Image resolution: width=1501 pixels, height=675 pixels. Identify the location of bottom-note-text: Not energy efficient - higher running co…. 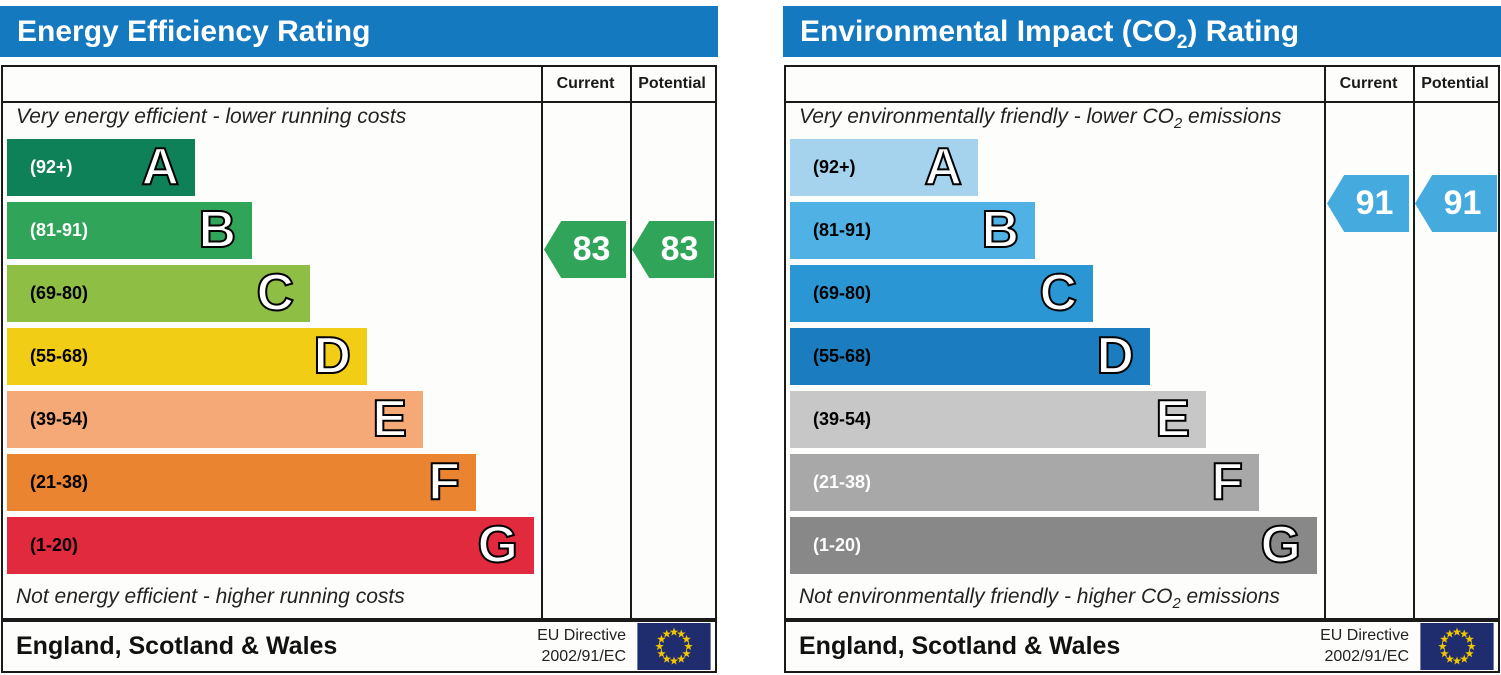
(210, 596).